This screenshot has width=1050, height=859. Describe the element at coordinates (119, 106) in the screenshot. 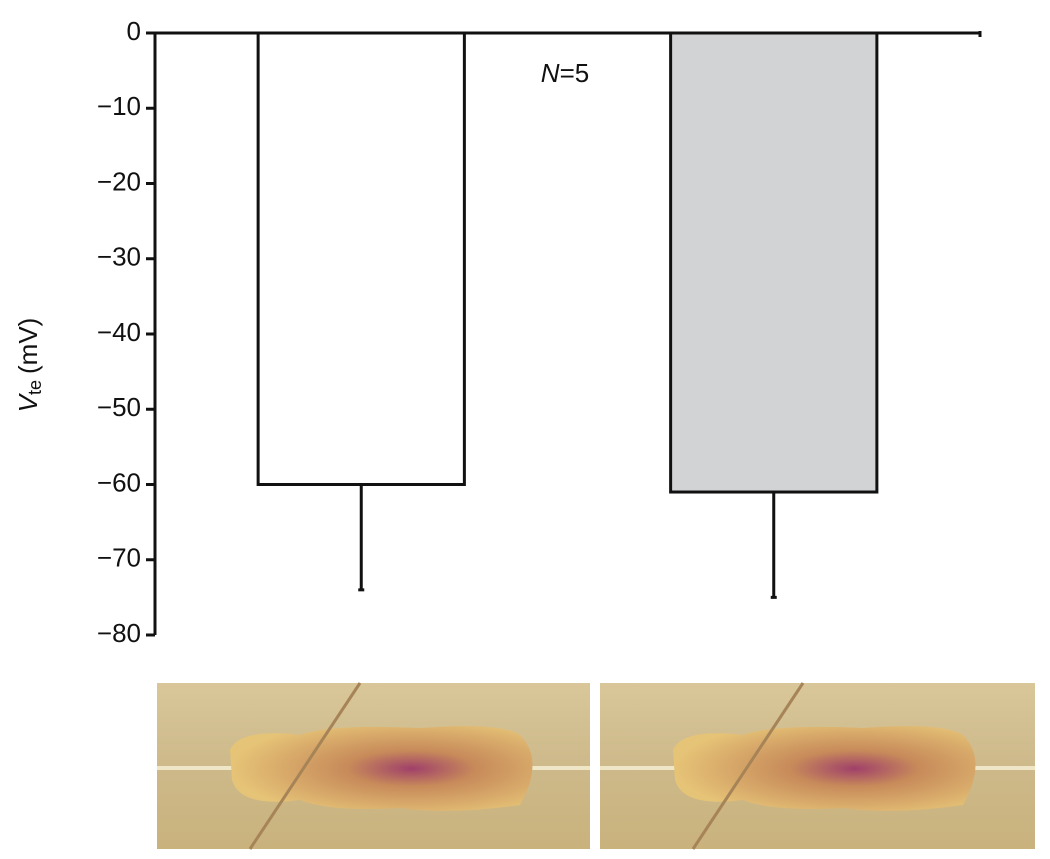

I see `y-tick-label: −10` at that location.